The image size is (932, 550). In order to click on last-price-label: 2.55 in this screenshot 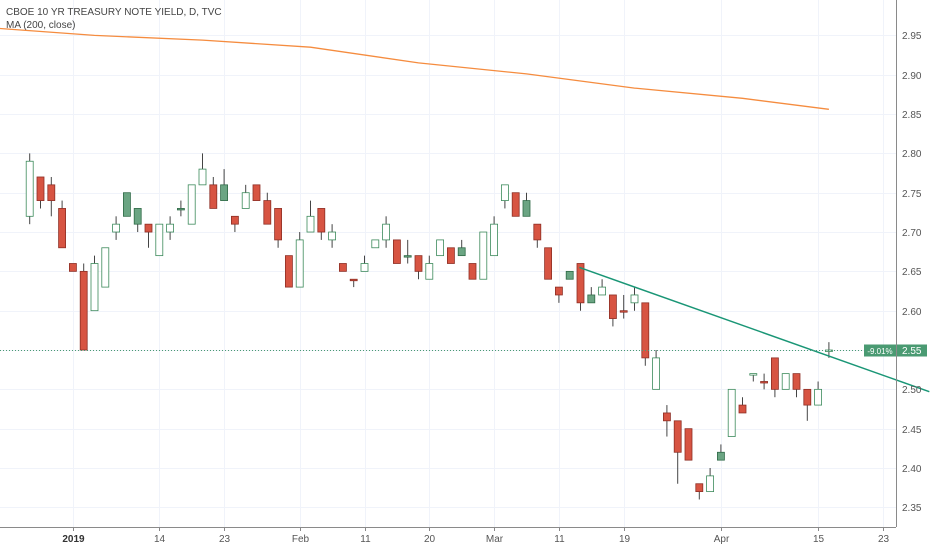, I will do `click(912, 351)`.